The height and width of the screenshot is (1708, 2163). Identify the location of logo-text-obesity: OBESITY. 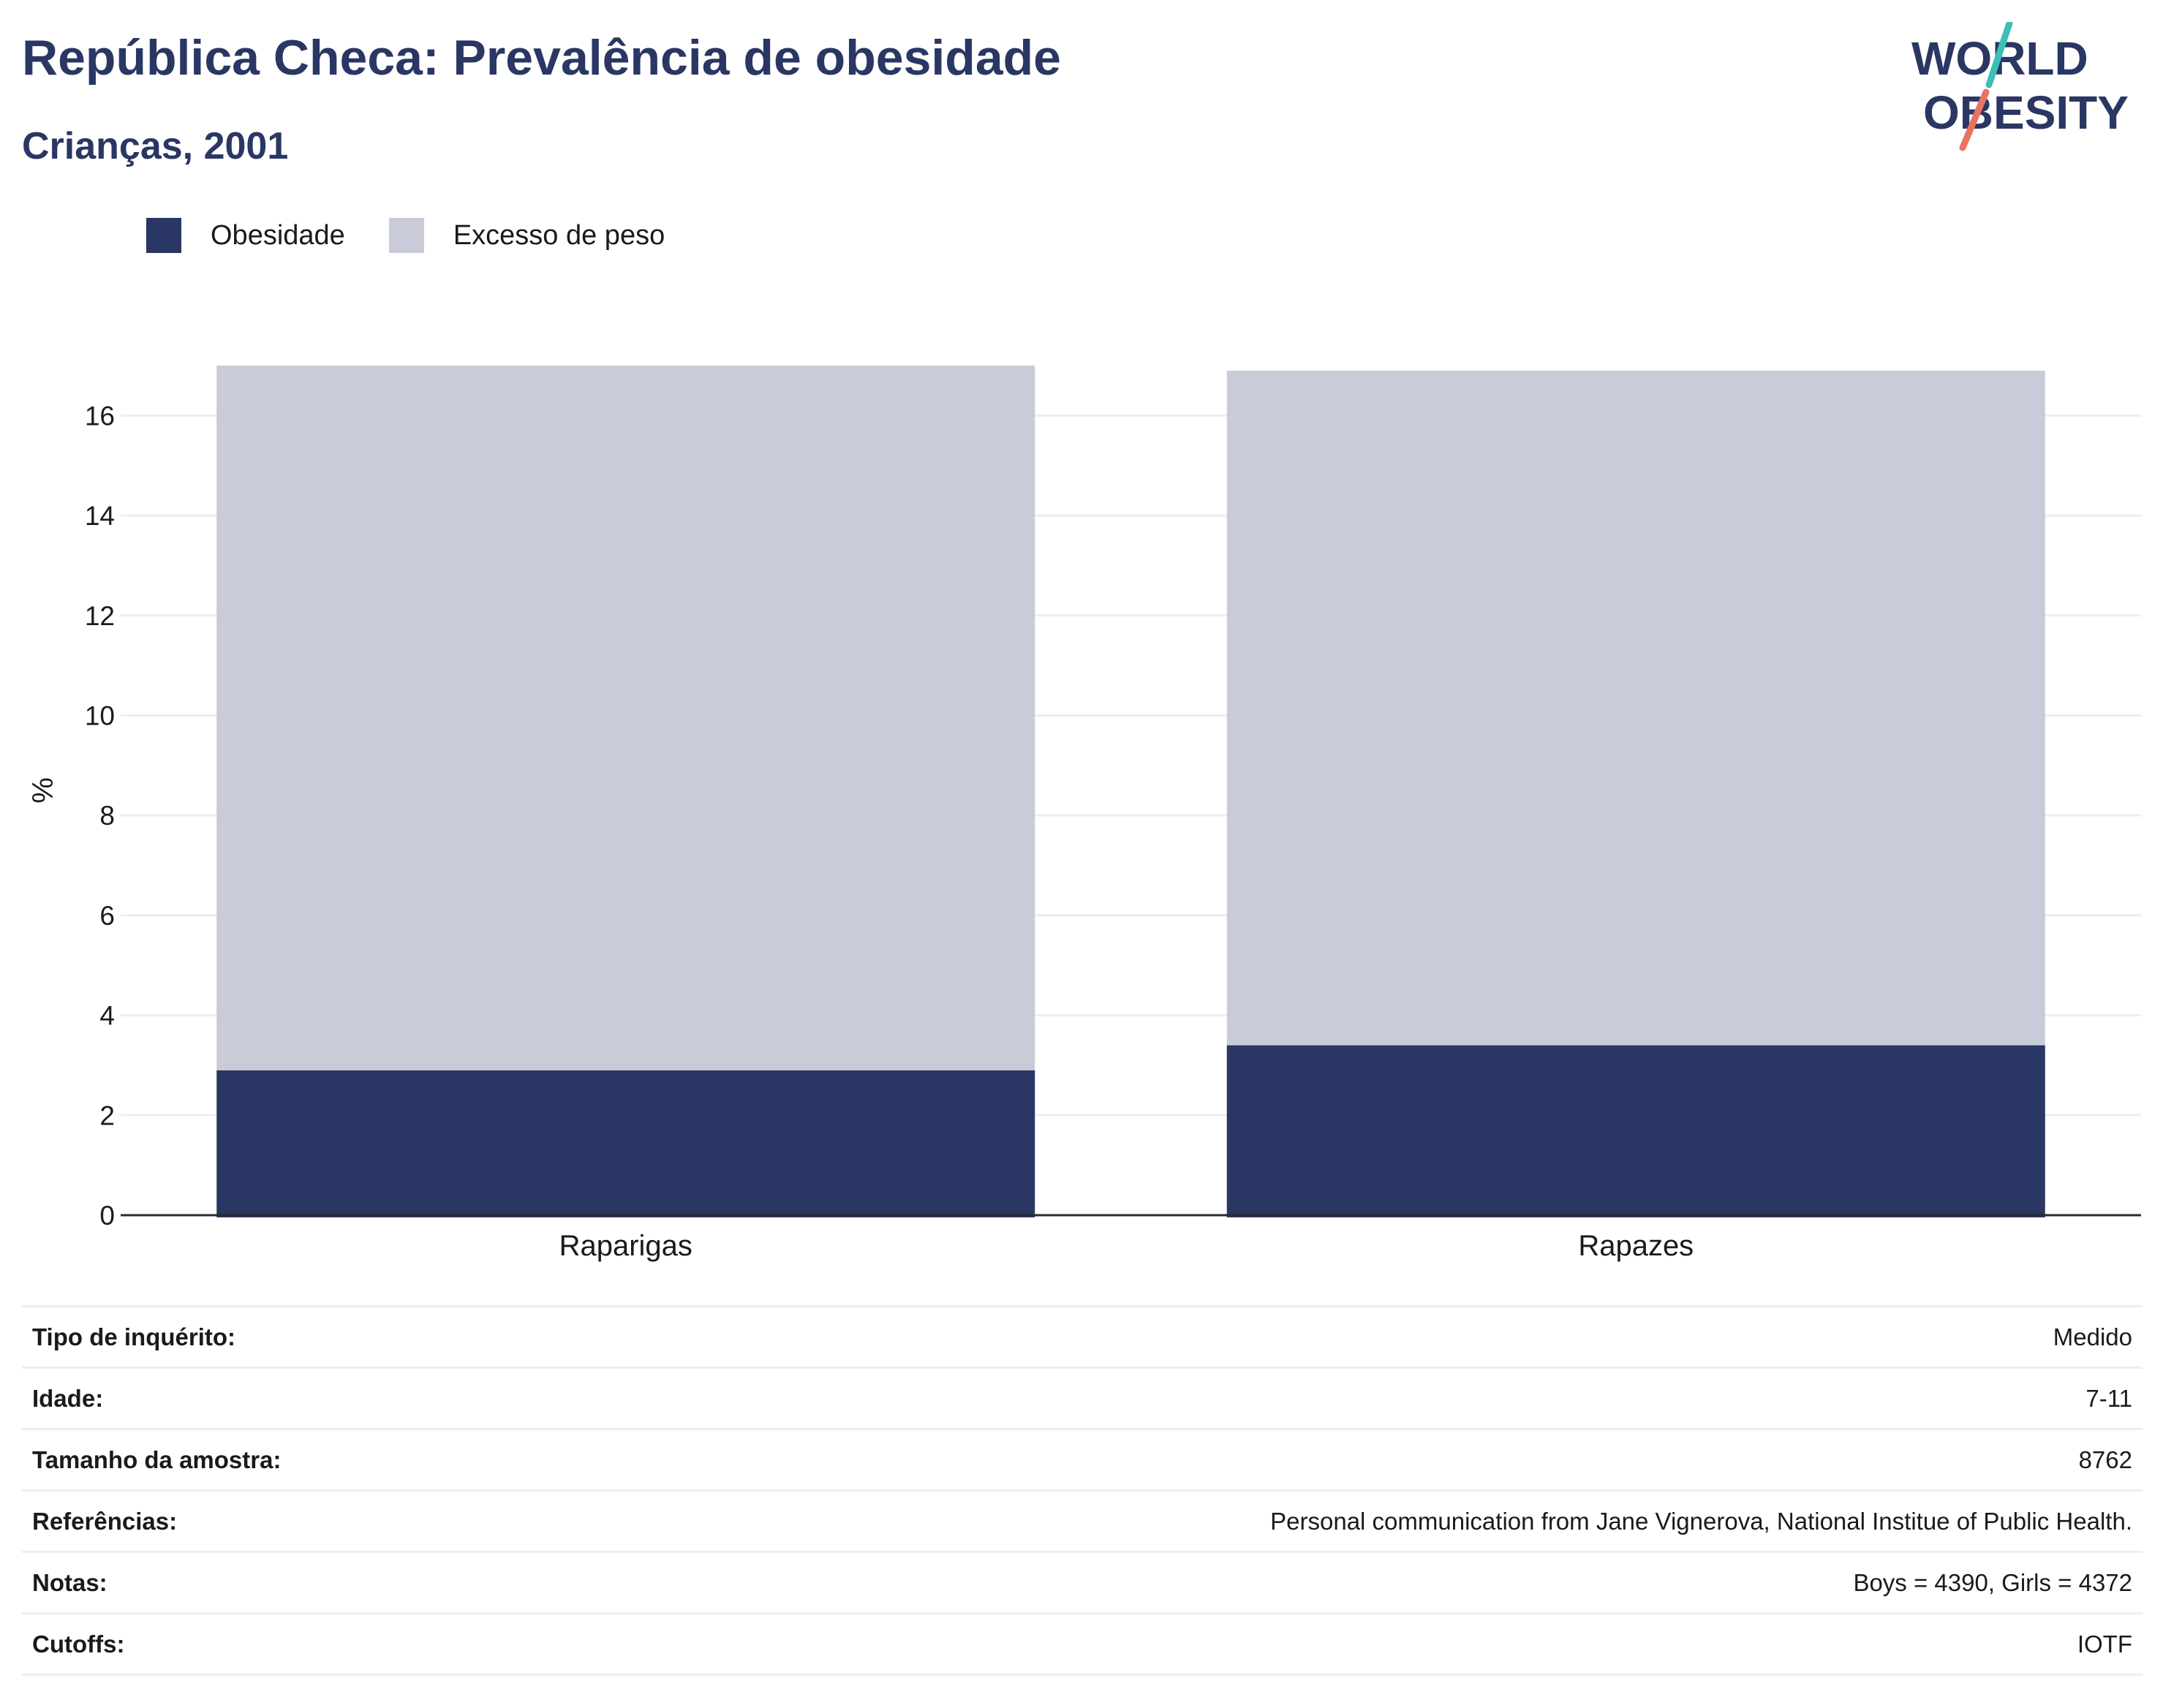
(2026, 112).